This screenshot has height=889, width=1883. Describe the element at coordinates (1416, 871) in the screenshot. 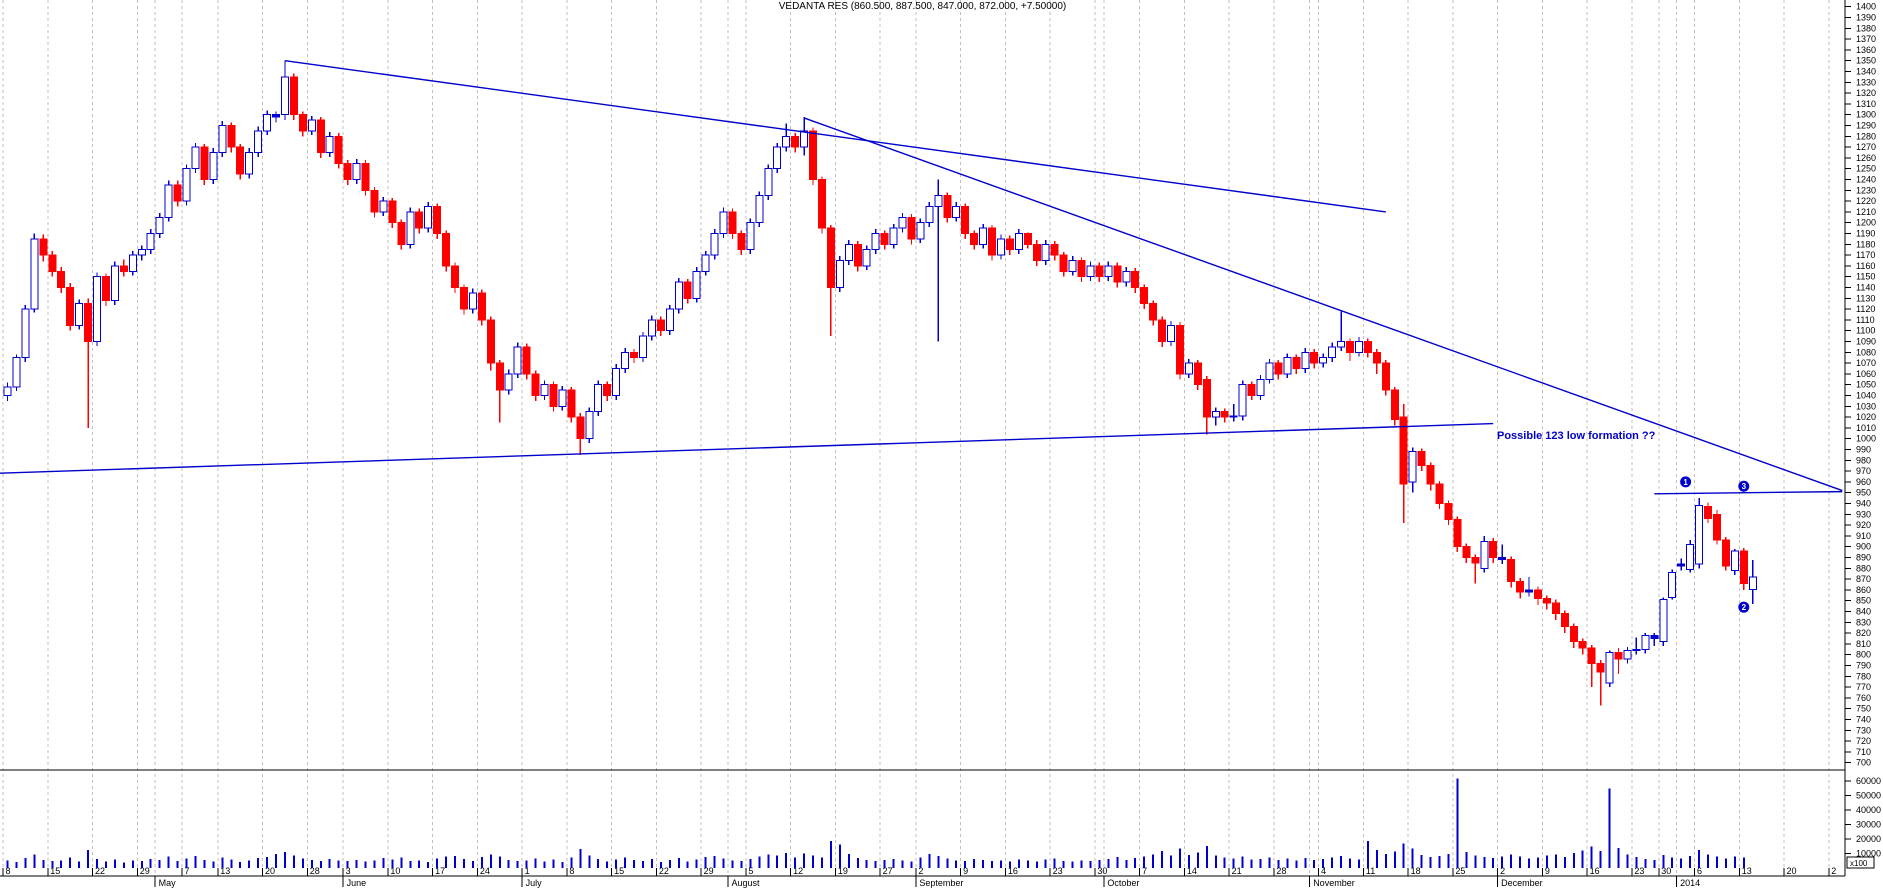

I see `week-tick-label: 18` at that location.